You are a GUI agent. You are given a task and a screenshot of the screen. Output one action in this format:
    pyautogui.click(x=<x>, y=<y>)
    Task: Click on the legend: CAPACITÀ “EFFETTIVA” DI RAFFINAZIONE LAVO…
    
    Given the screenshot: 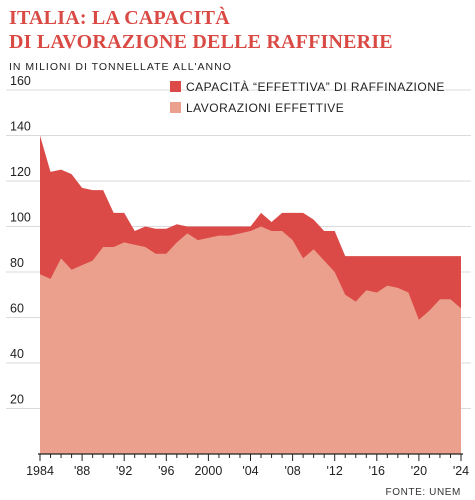 What is the action you would take?
    pyautogui.click(x=307, y=97)
    